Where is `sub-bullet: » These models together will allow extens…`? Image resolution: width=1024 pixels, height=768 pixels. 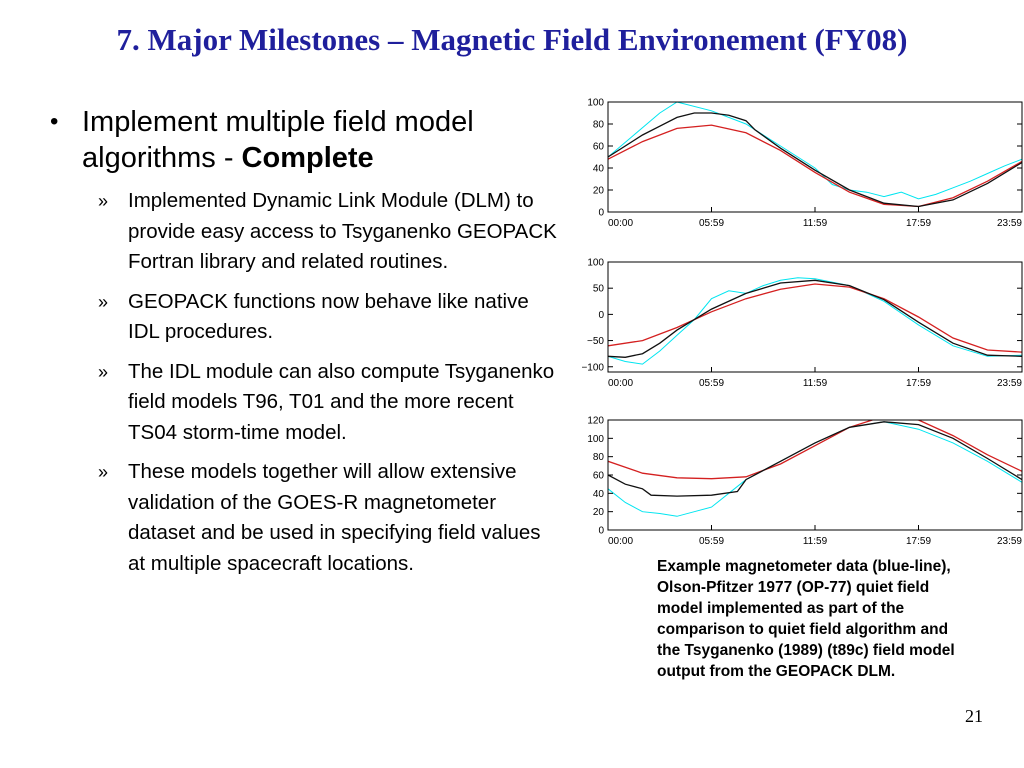 sub-bullet: » These models together will allow extens… is located at coordinates (302, 518).